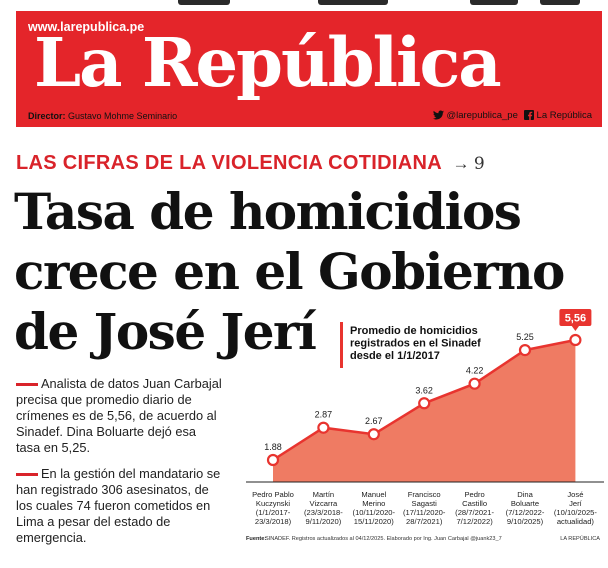 The height and width of the screenshot is (568, 608). I want to click on chart-credit: LA REPÚBLICA, so click(580, 538).